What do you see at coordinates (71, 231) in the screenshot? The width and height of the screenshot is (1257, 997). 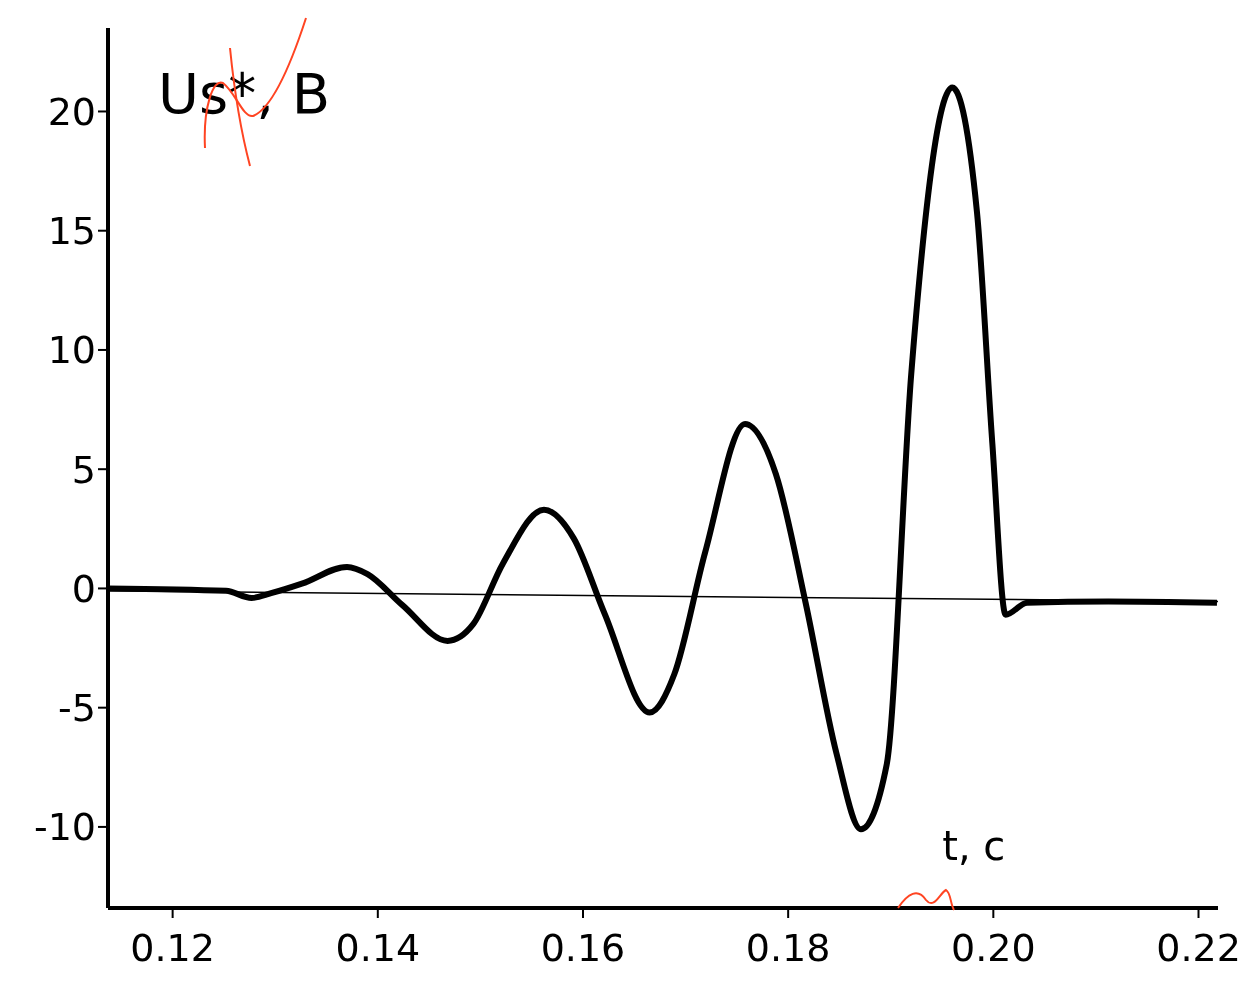 I see `y-tick-label: 15` at bounding box center [71, 231].